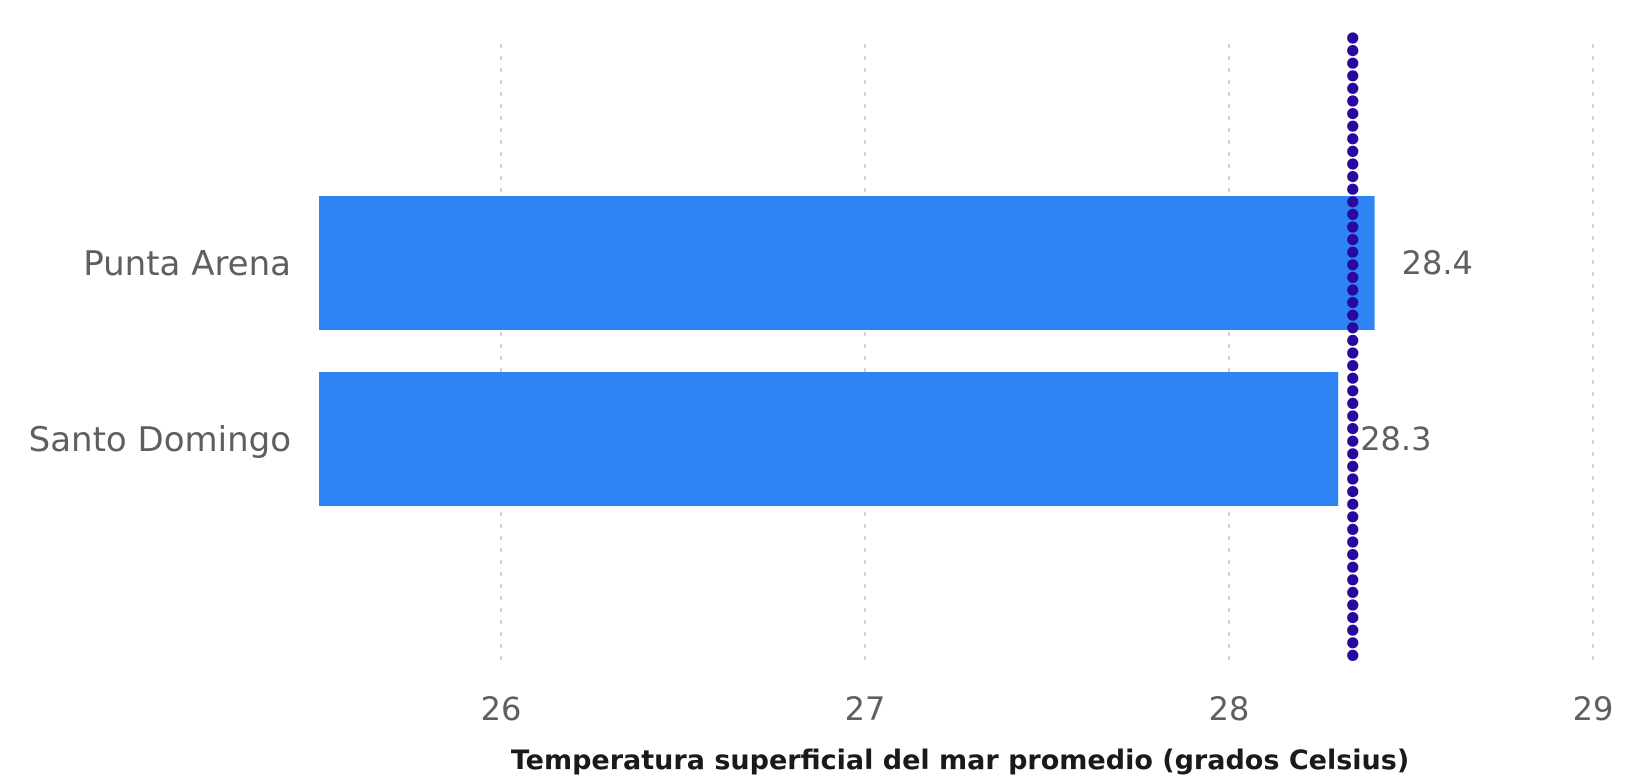 Image resolution: width=1648 pixels, height=779 pixels. What do you see at coordinates (1395, 439) in the screenshot?
I see `data-label-santo-domingo: 28.3` at bounding box center [1395, 439].